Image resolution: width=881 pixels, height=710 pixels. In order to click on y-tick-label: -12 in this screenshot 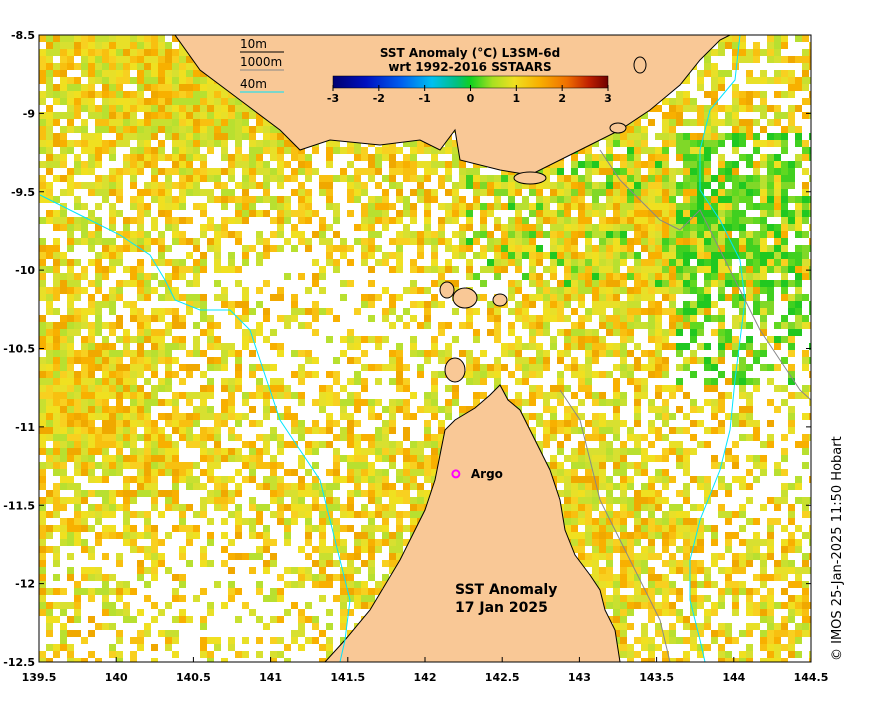, I will do `click(25, 584)`.